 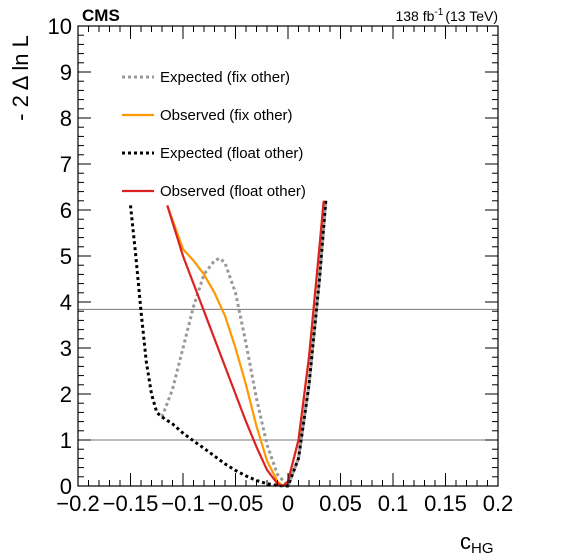 I want to click on energy-label: (13 TeV), so click(x=471, y=16).